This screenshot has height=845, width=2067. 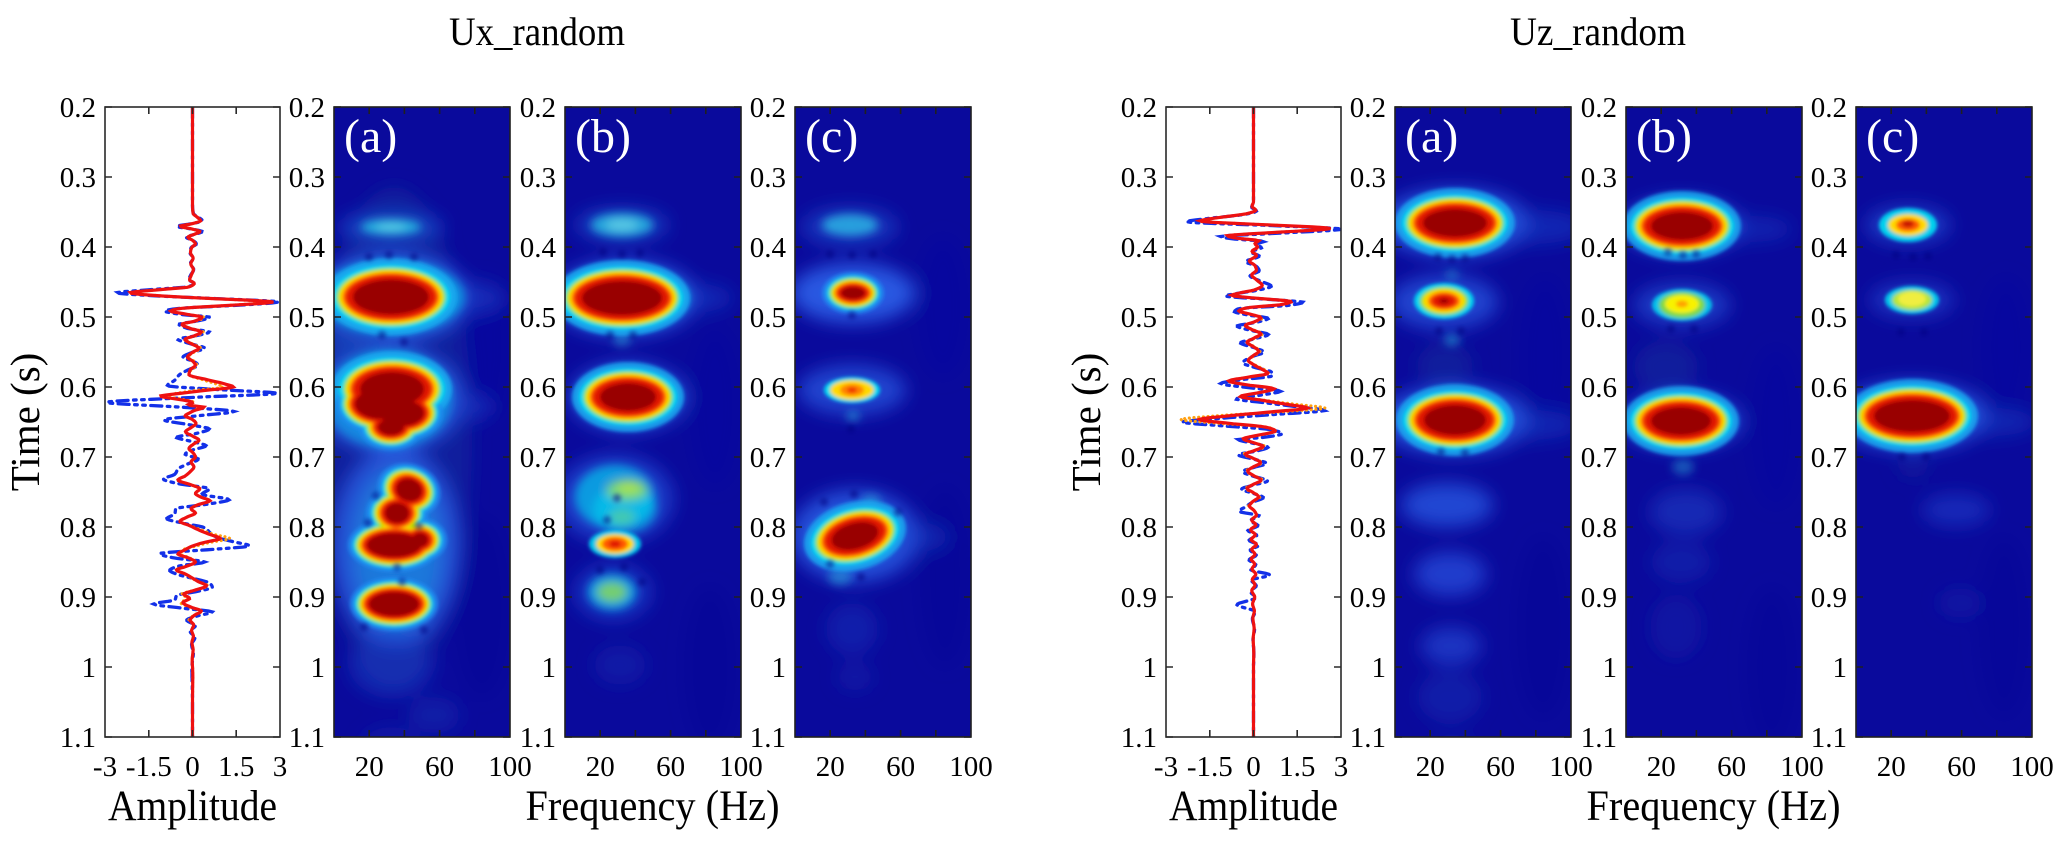 What do you see at coordinates (537, 31) in the screenshot?
I see `svg-text: Ux_random` at bounding box center [537, 31].